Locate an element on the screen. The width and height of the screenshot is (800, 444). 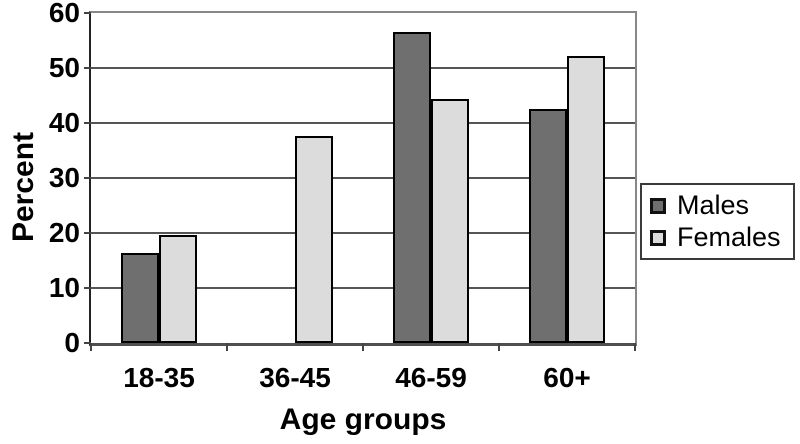
y-tick-label: 20 is located at coordinates (64, 232).